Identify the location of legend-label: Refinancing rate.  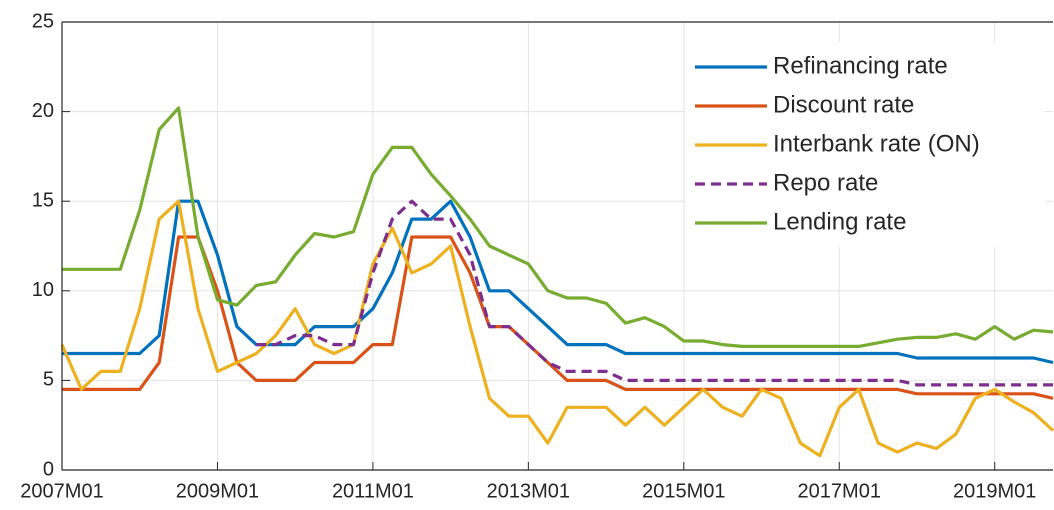
(860, 65).